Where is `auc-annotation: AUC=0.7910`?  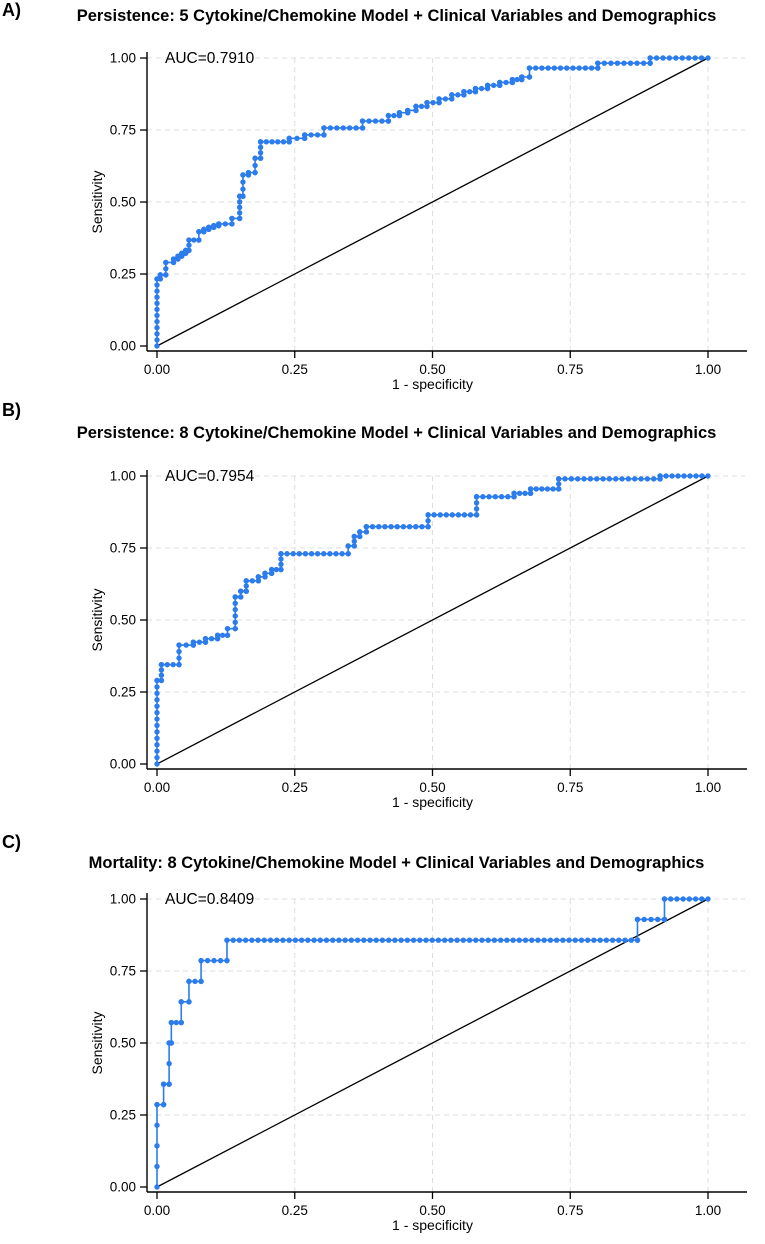
auc-annotation: AUC=0.7910 is located at coordinates (210, 58).